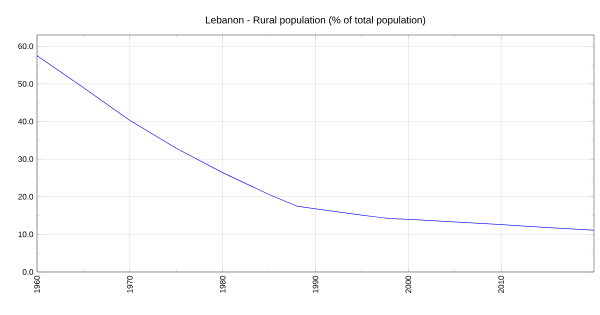 The height and width of the screenshot is (315, 600). What do you see at coordinates (409, 284) in the screenshot?
I see `x-tick-label: 2000` at bounding box center [409, 284].